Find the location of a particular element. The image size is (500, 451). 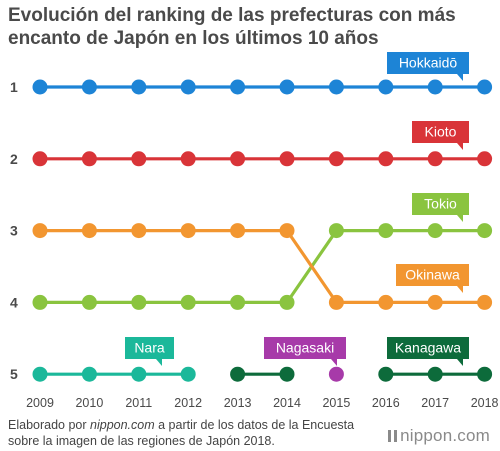

source-prefix: Elaborado por is located at coordinates (49, 425).